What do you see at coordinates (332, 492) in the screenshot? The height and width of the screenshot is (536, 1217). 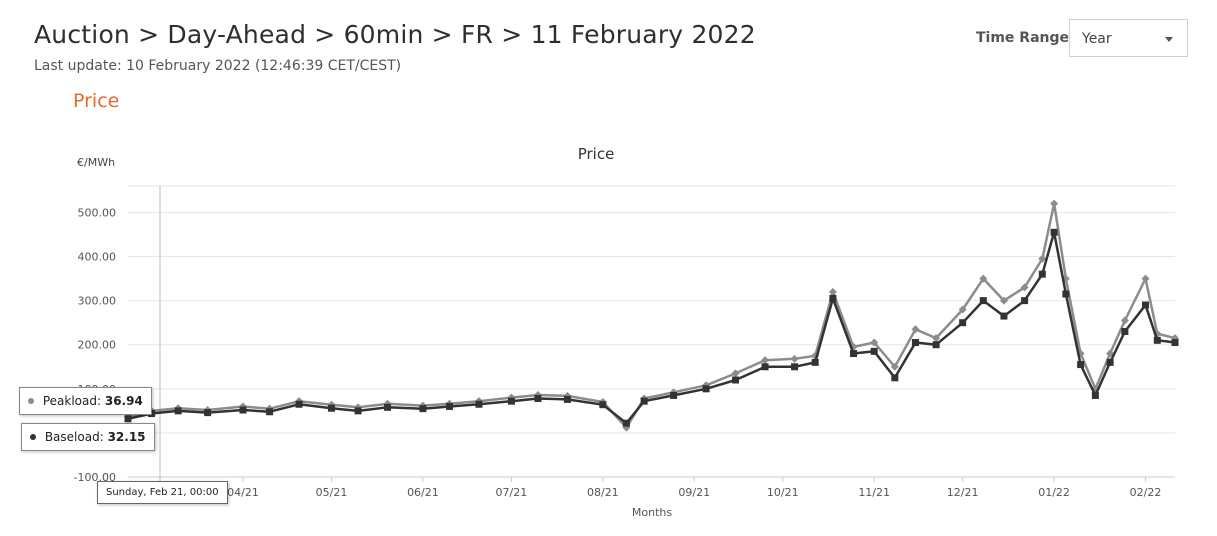 I see `x-tick-label: 05/21` at bounding box center [332, 492].